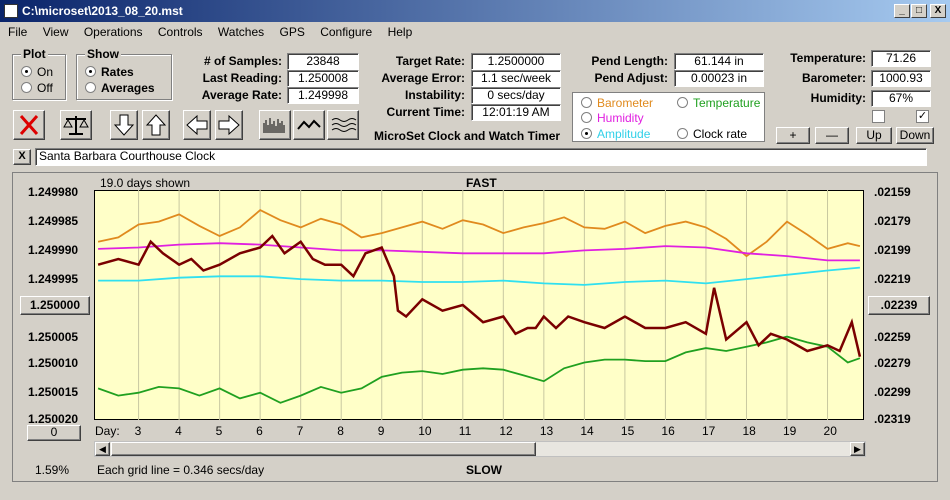 Image resolution: width=950 pixels, height=500 pixels. What do you see at coordinates (53, 279) in the screenshot?
I see `left-tick: 1.249995` at bounding box center [53, 279].